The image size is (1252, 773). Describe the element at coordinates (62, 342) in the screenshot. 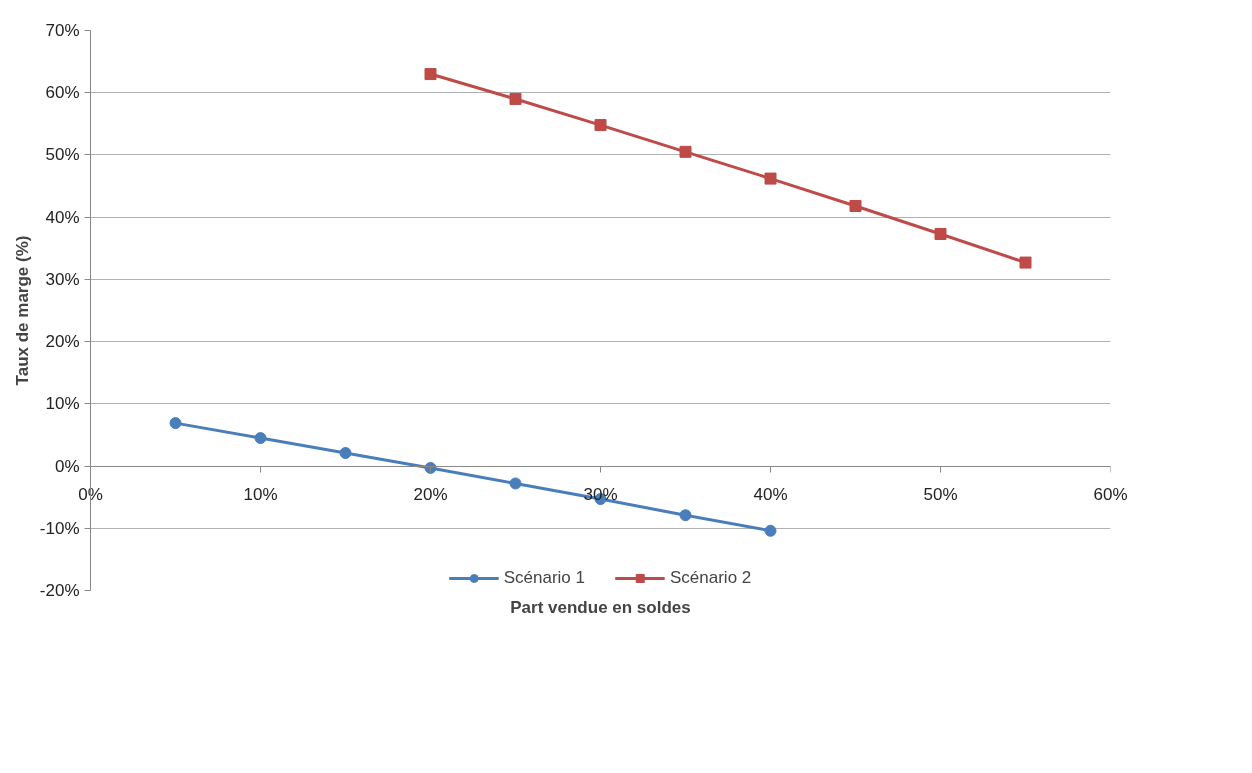

I see `y-tick-label: 20%` at that location.